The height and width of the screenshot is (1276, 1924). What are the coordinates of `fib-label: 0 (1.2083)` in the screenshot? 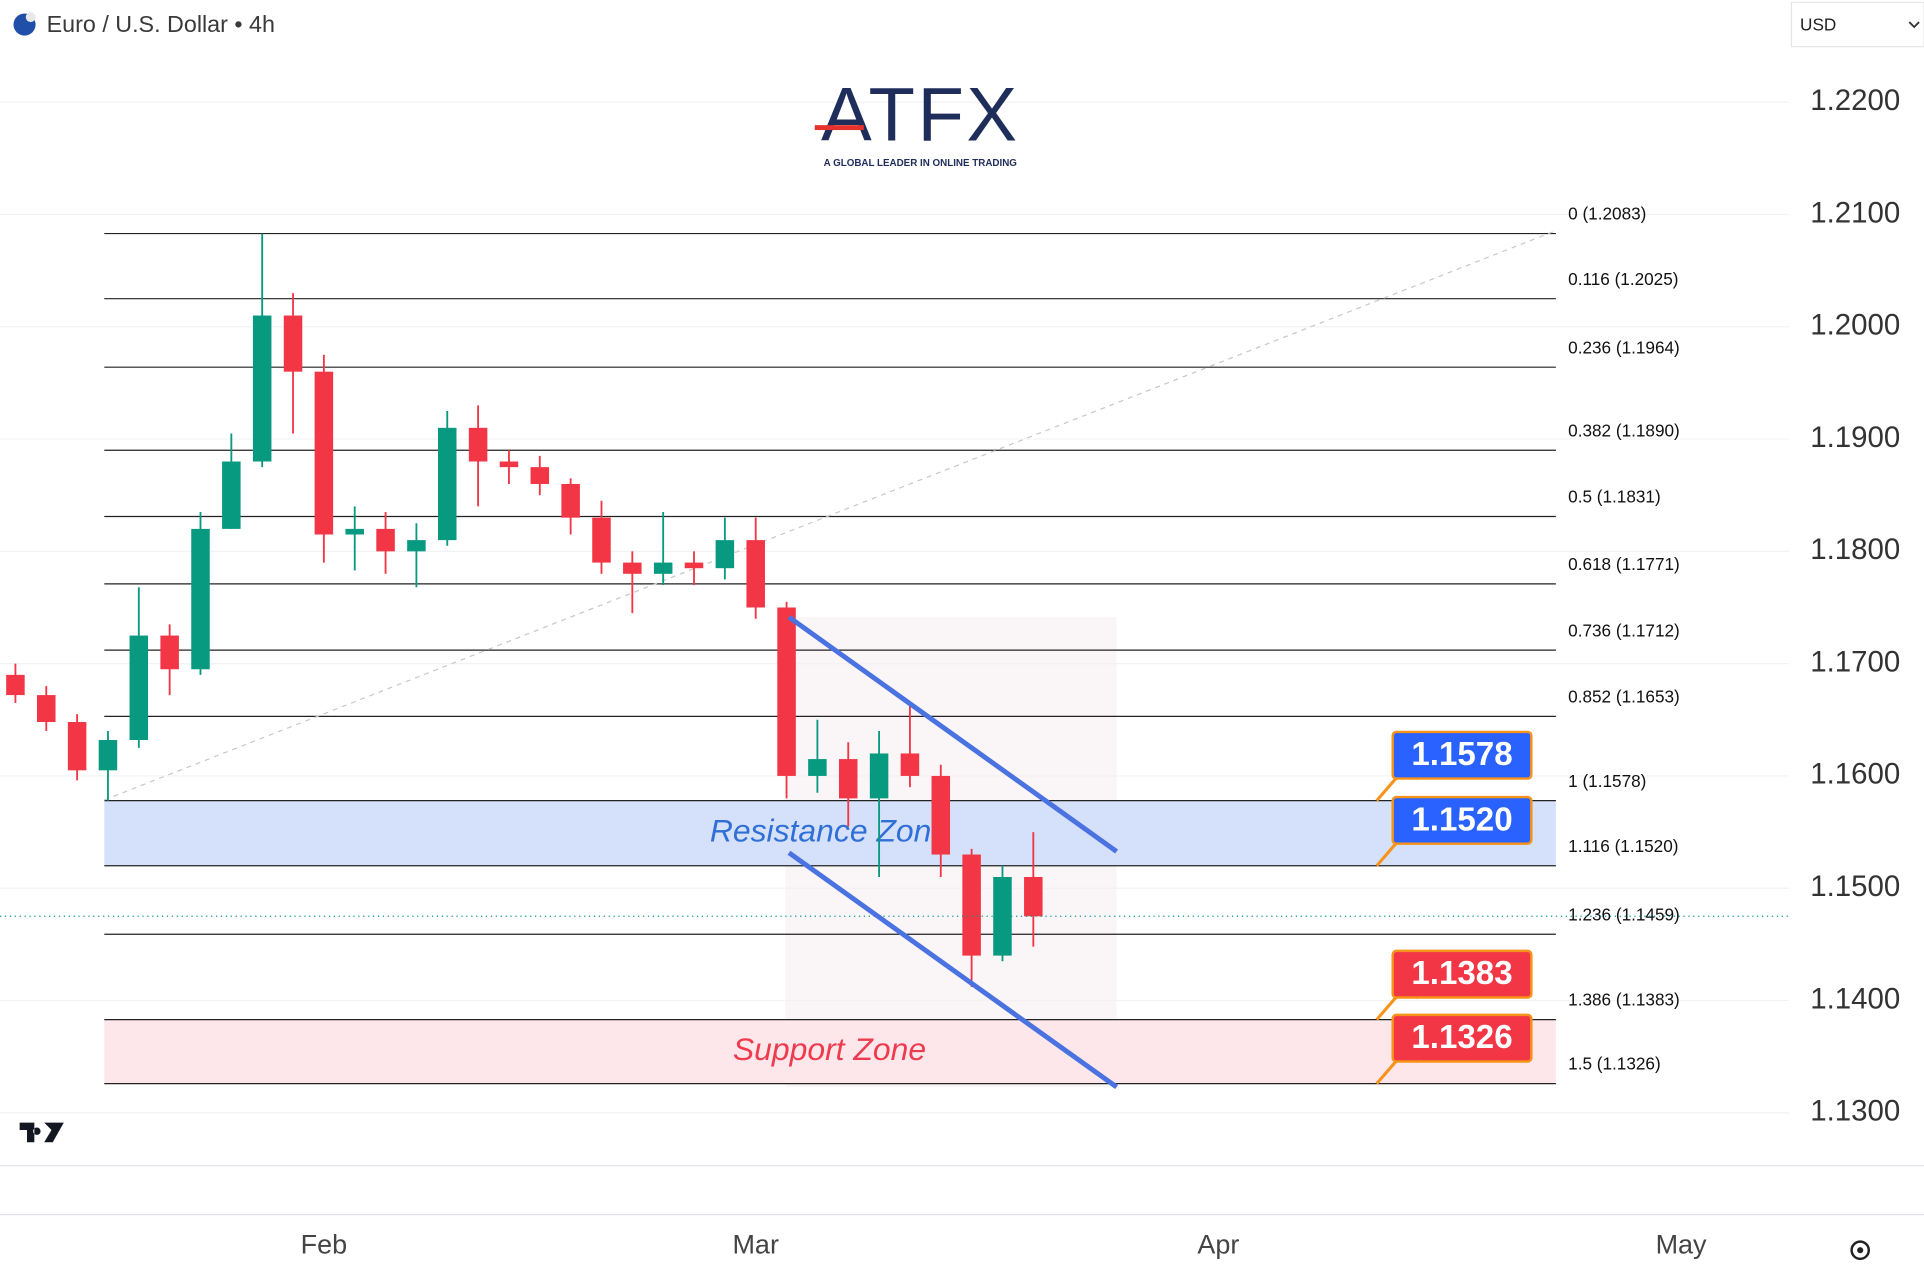 It's located at (1607, 214).